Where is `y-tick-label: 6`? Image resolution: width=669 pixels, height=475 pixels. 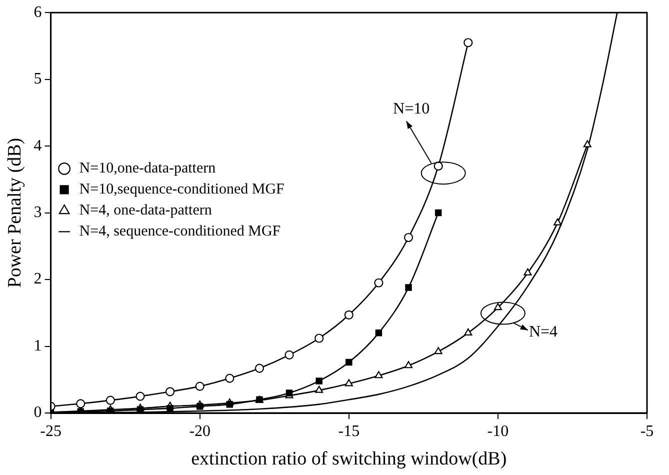
y-tick-label: 6 is located at coordinates (38, 12).